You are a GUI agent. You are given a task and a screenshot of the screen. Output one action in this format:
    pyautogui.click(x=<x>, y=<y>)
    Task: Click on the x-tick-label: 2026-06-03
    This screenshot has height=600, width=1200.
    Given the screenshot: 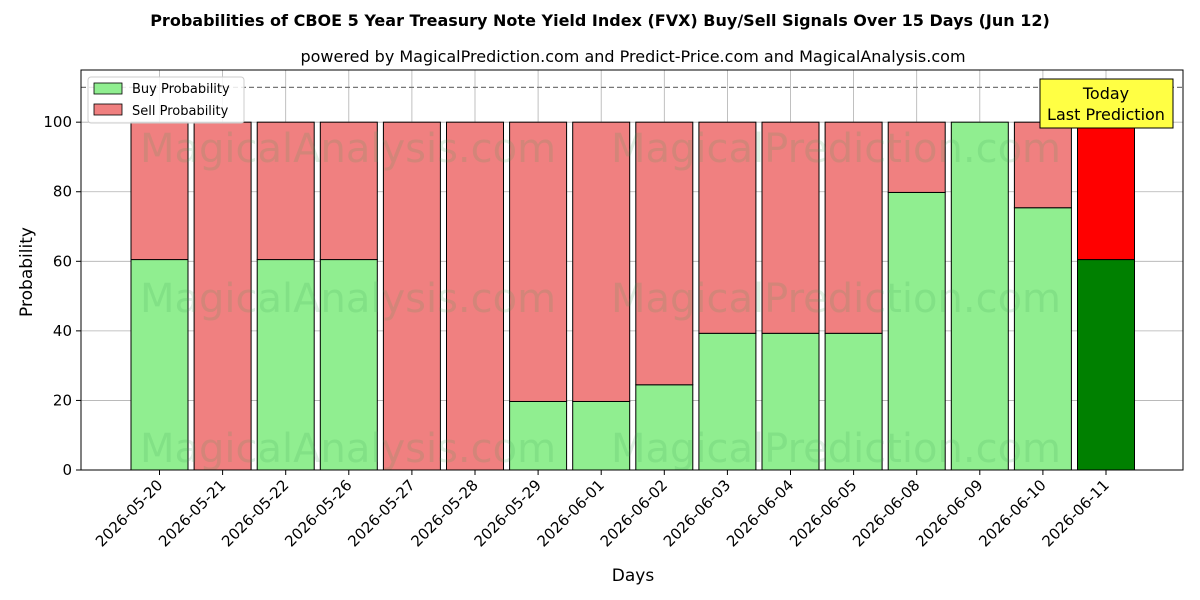 What is the action you would take?
    pyautogui.click(x=697, y=513)
    